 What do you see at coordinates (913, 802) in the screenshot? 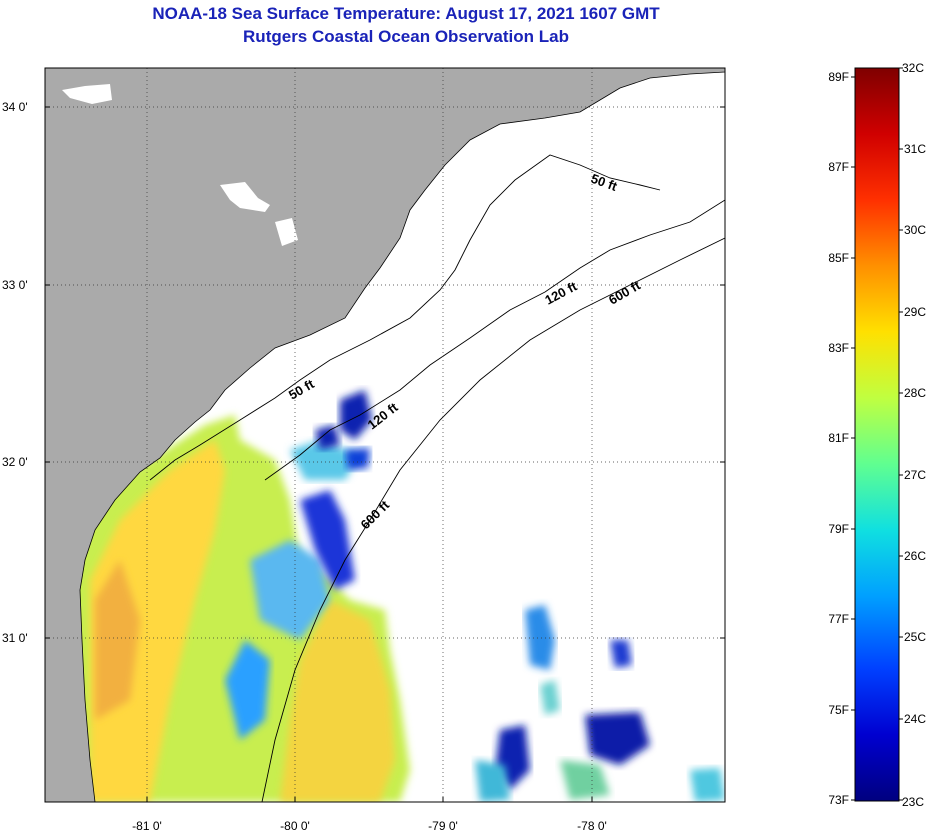
I see `colorbar-c-label: 23C` at bounding box center [913, 802].